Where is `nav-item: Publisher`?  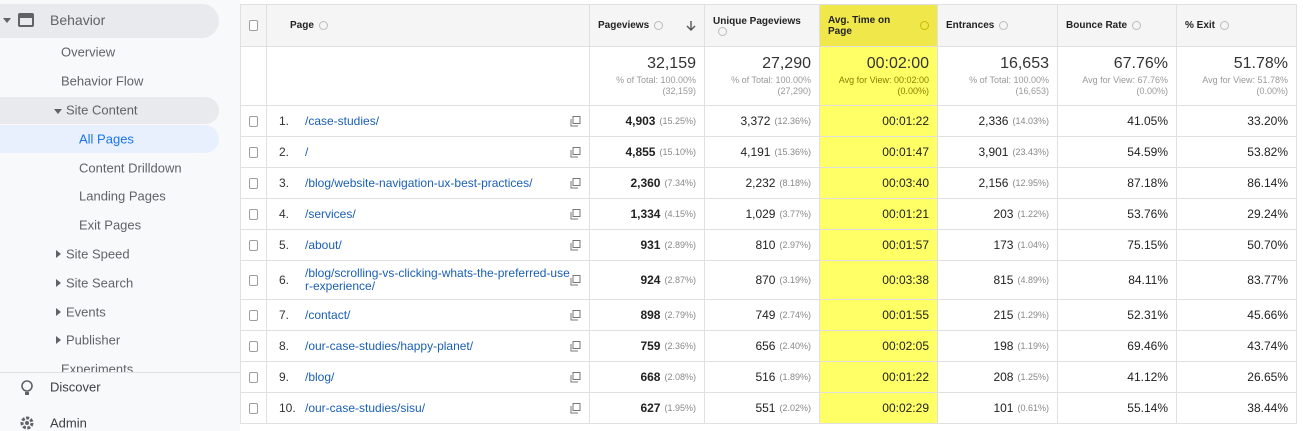 nav-item: Publisher is located at coordinates (93, 340).